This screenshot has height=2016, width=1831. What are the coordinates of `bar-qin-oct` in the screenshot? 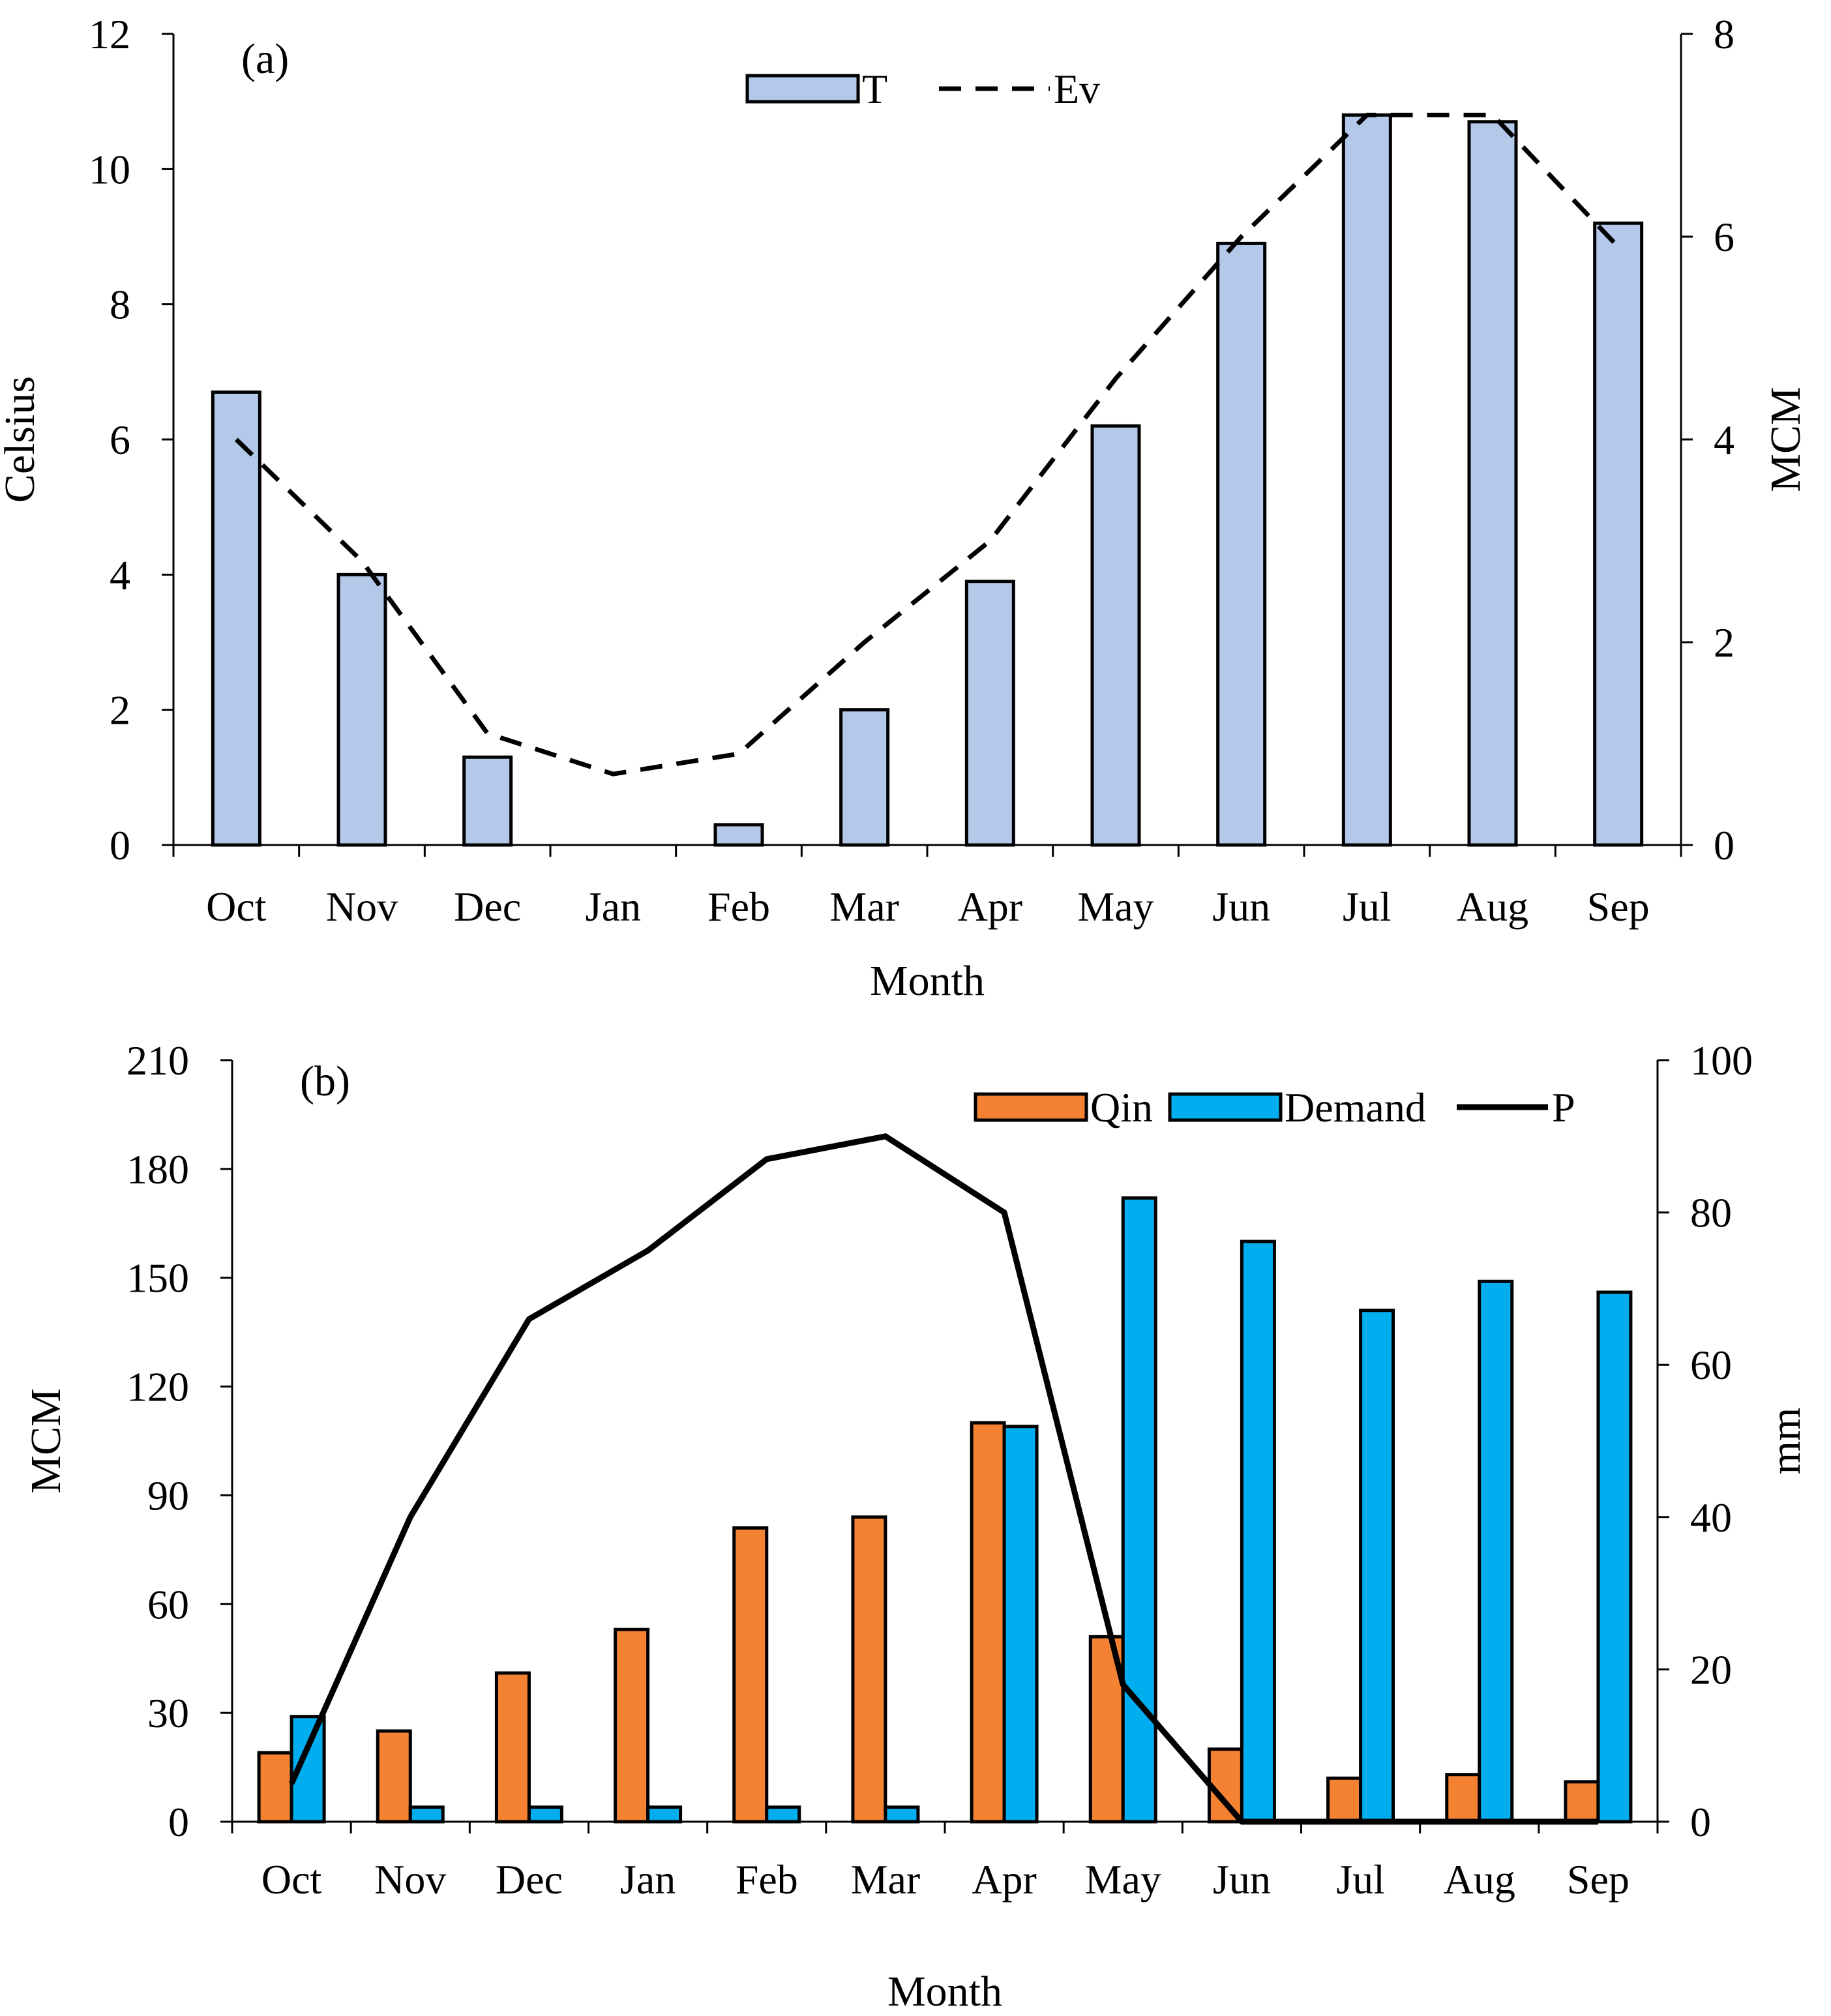 It's located at (275, 1788).